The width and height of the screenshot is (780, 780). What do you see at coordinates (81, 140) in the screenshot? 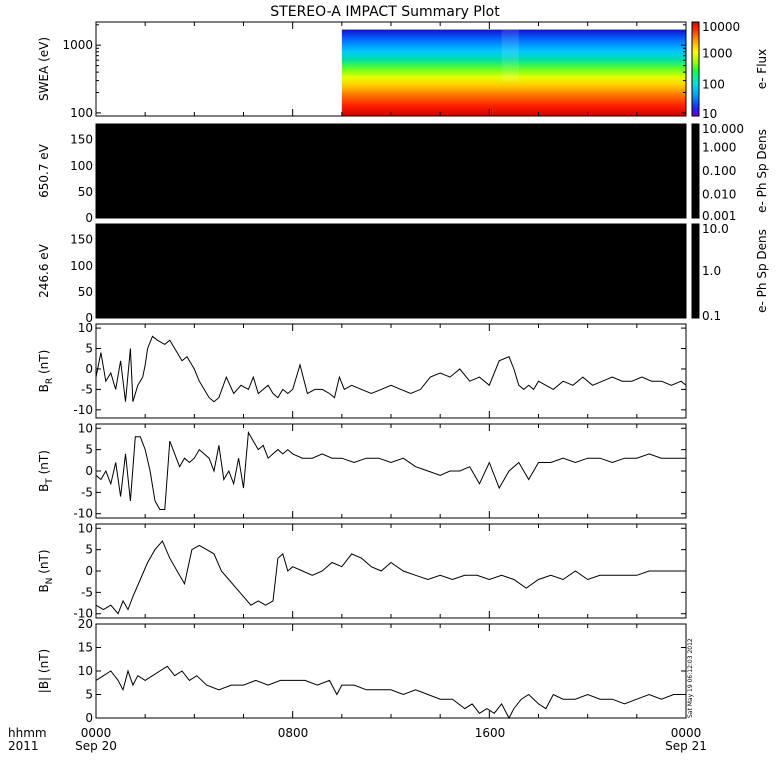
I see `ph650-y-tick-label: 150` at bounding box center [81, 140].